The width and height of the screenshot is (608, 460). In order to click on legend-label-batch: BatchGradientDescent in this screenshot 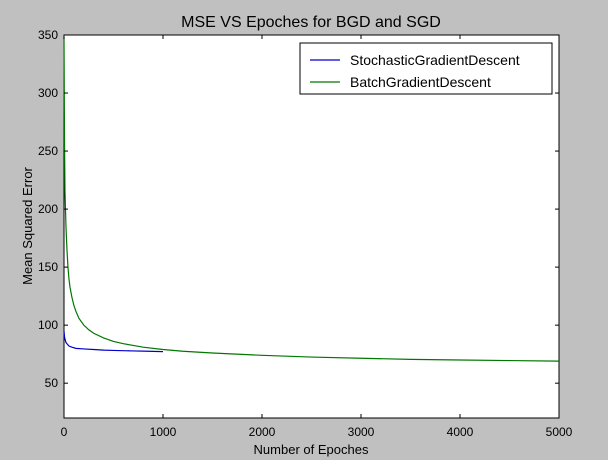, I will do `click(420, 82)`.